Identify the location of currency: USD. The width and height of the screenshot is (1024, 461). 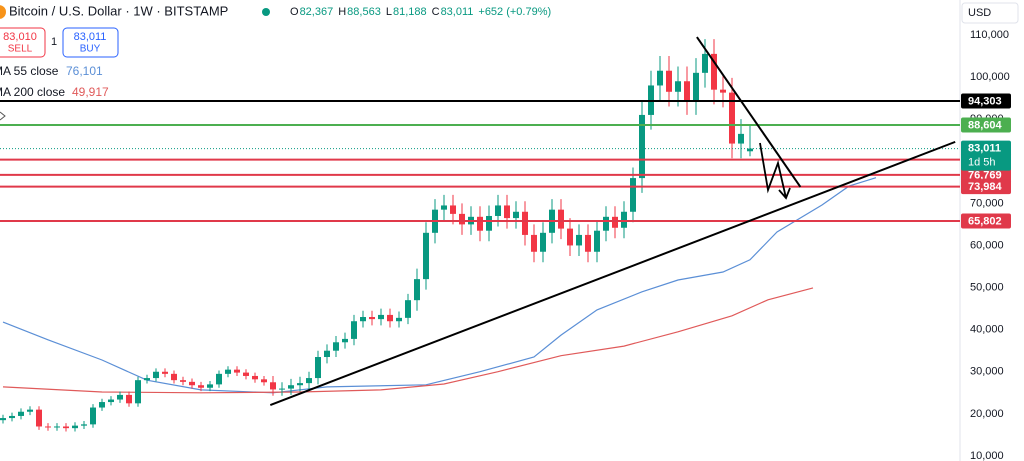
(979, 13).